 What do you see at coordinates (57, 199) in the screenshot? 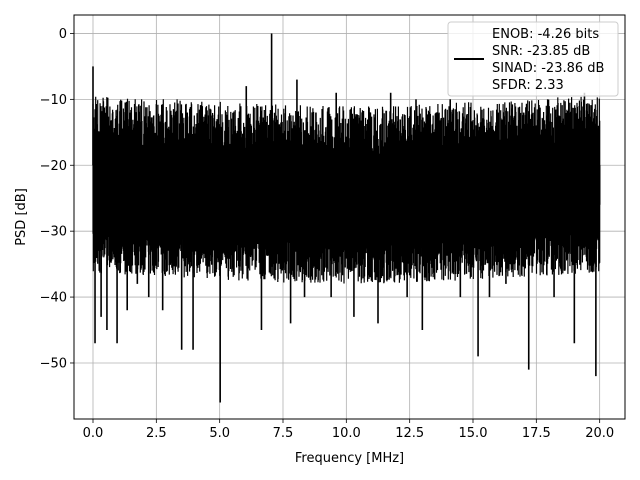
I see `y-axis: 0 −10 −20 −30 −40 −50` at bounding box center [57, 199].